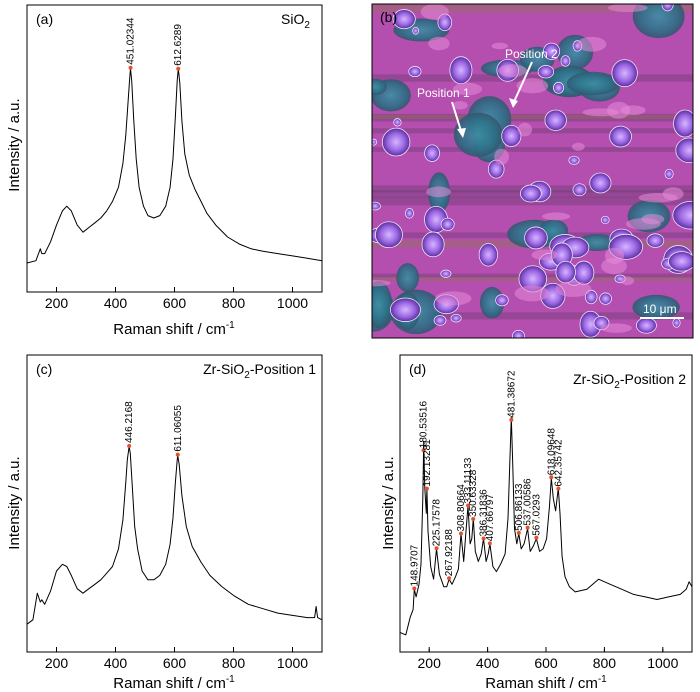  Describe the element at coordinates (44, 369) in the screenshot. I see `panel-c-label: (c)` at that location.